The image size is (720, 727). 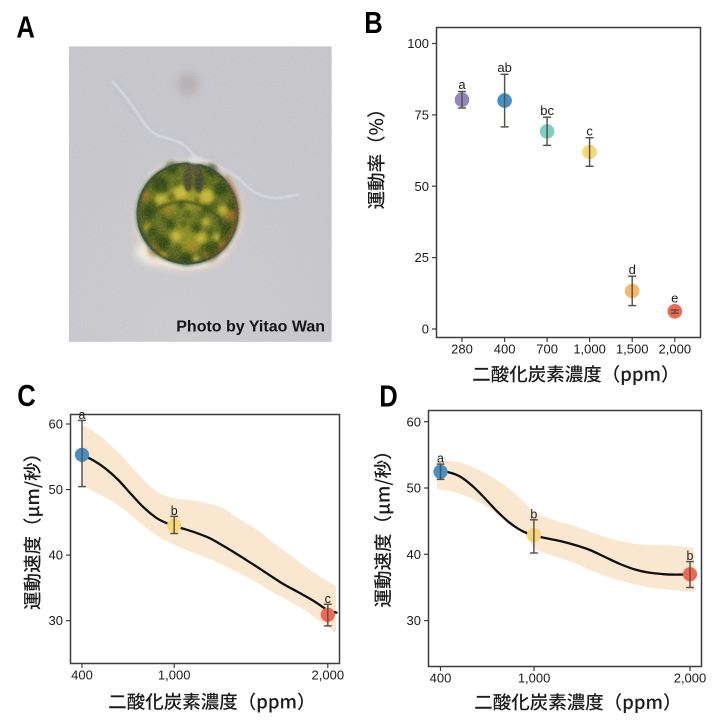 What do you see at coordinates (422, 257) in the screenshot?
I see `svg-text: 25` at bounding box center [422, 257].